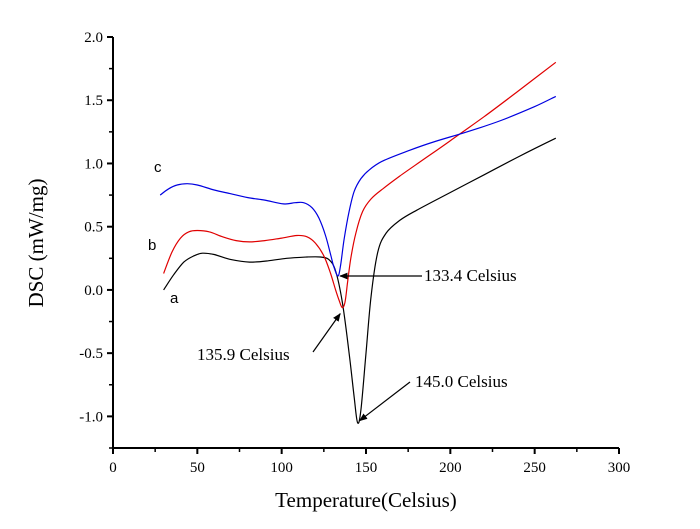  What do you see at coordinates (243, 354) in the screenshot?
I see `annotation-135-9: 135.9 Celsius` at bounding box center [243, 354].